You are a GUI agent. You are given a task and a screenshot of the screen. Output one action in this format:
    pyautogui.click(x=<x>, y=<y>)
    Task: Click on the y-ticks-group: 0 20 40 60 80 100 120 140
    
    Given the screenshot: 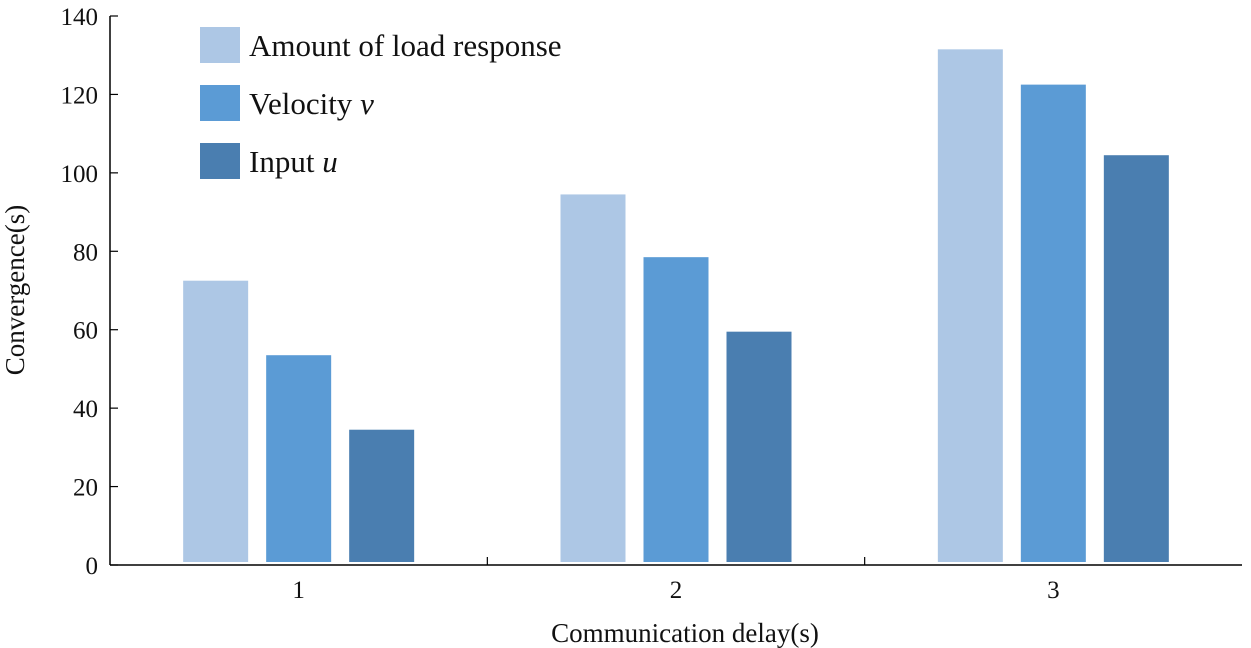 What is the action you would take?
    pyautogui.click(x=89, y=292)
    